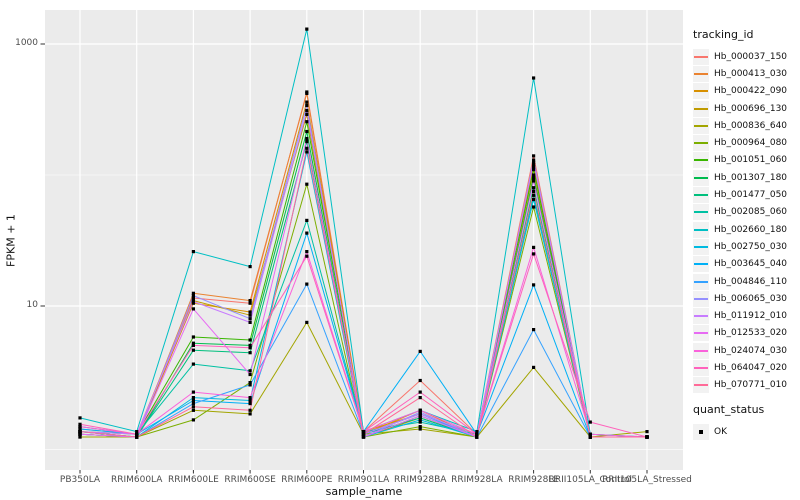  I want to click on y-axis-title: FPKM + 1, so click(11, 240).